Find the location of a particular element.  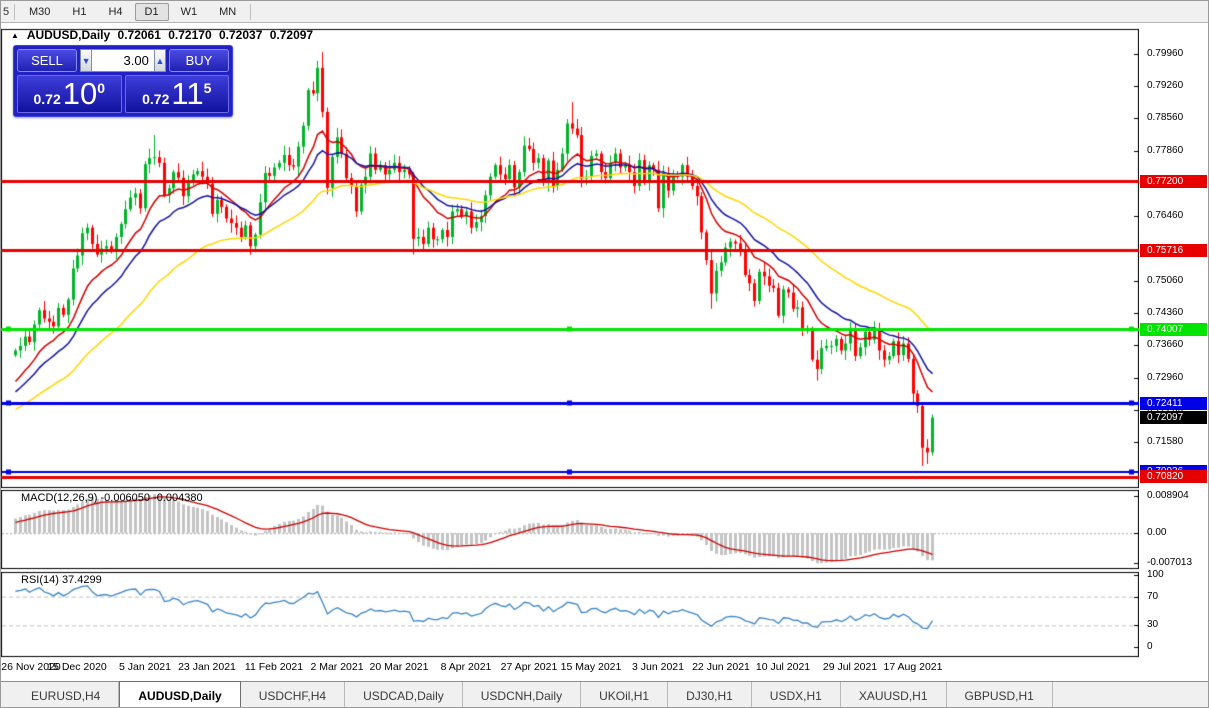

chart-tab-usdx: USDX,H1 is located at coordinates (796, 694).